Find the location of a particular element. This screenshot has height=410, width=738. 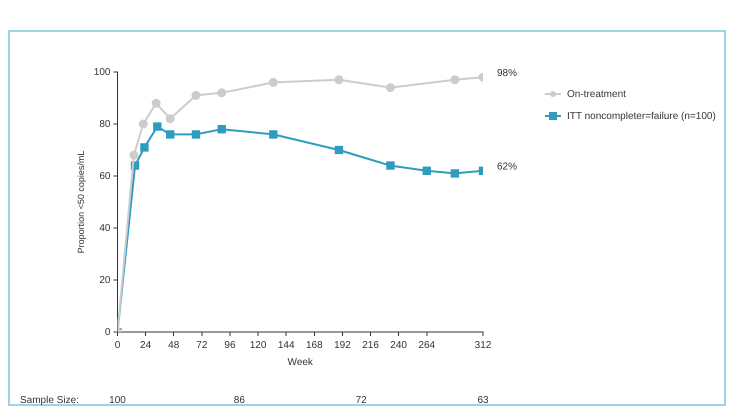

x-tick-label: 72 is located at coordinates (202, 345).